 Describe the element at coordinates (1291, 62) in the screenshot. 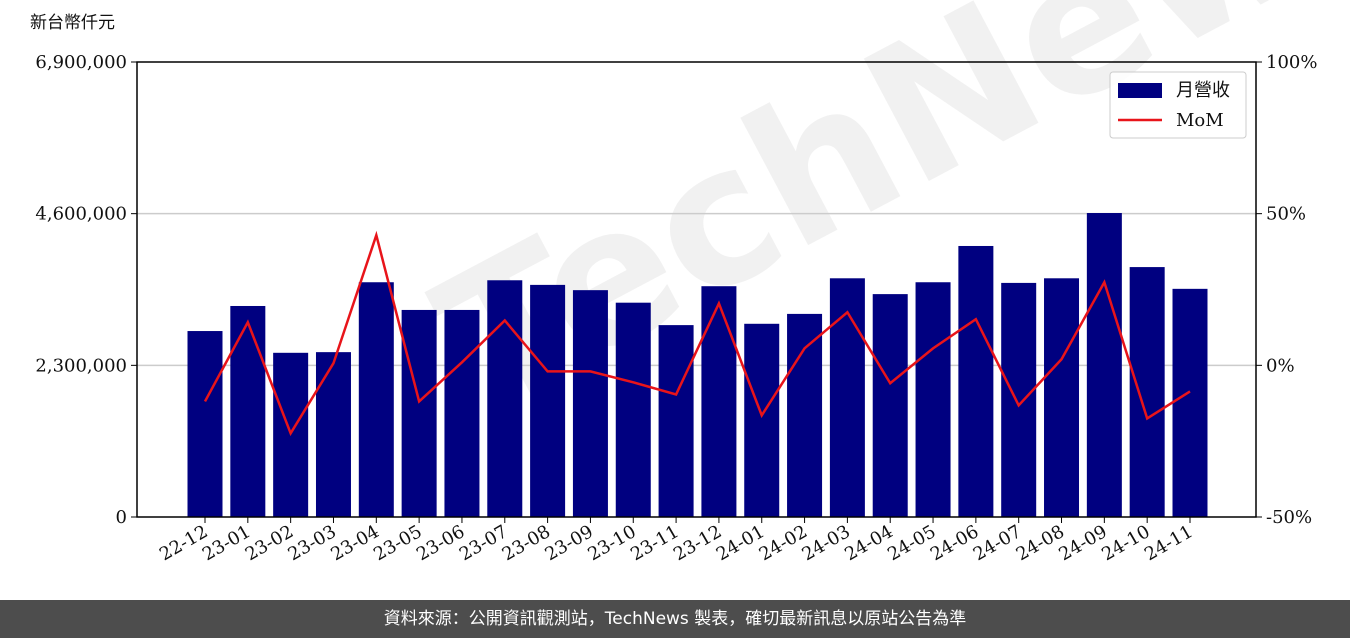

I see `y2-tick-label: 100%` at that location.